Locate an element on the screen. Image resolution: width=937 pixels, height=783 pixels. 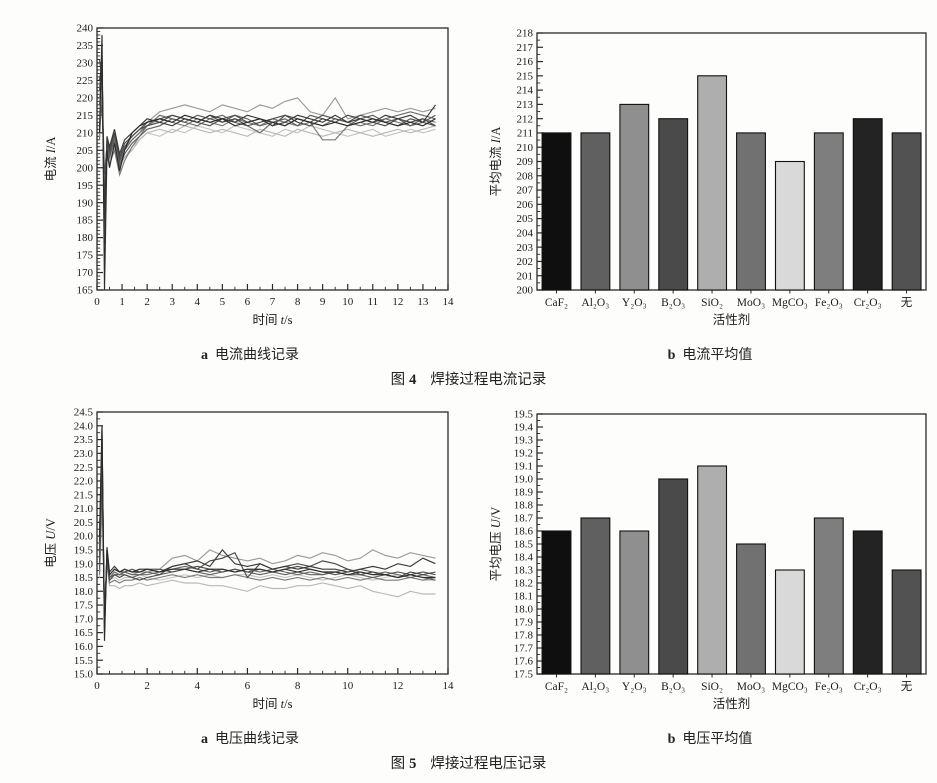
y-tick-label: 18.8 is located at coordinates (524, 506).